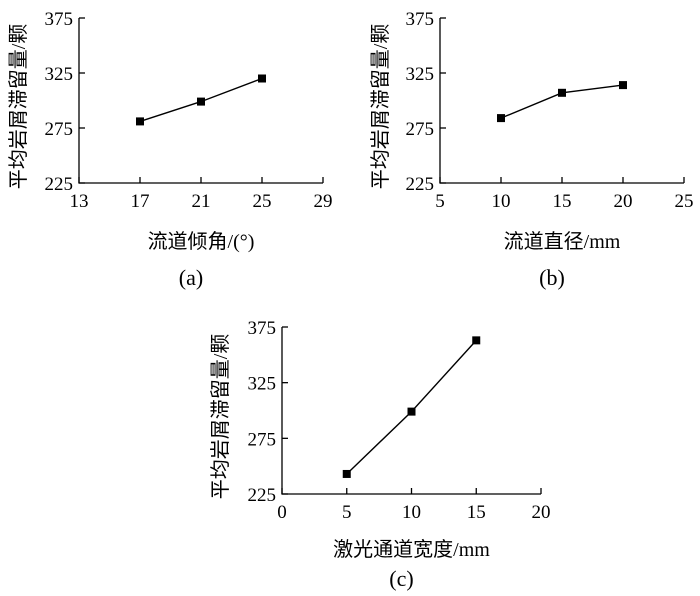  Describe the element at coordinates (347, 512) in the screenshot. I see `x-tick-label-c-1: 5` at that location.